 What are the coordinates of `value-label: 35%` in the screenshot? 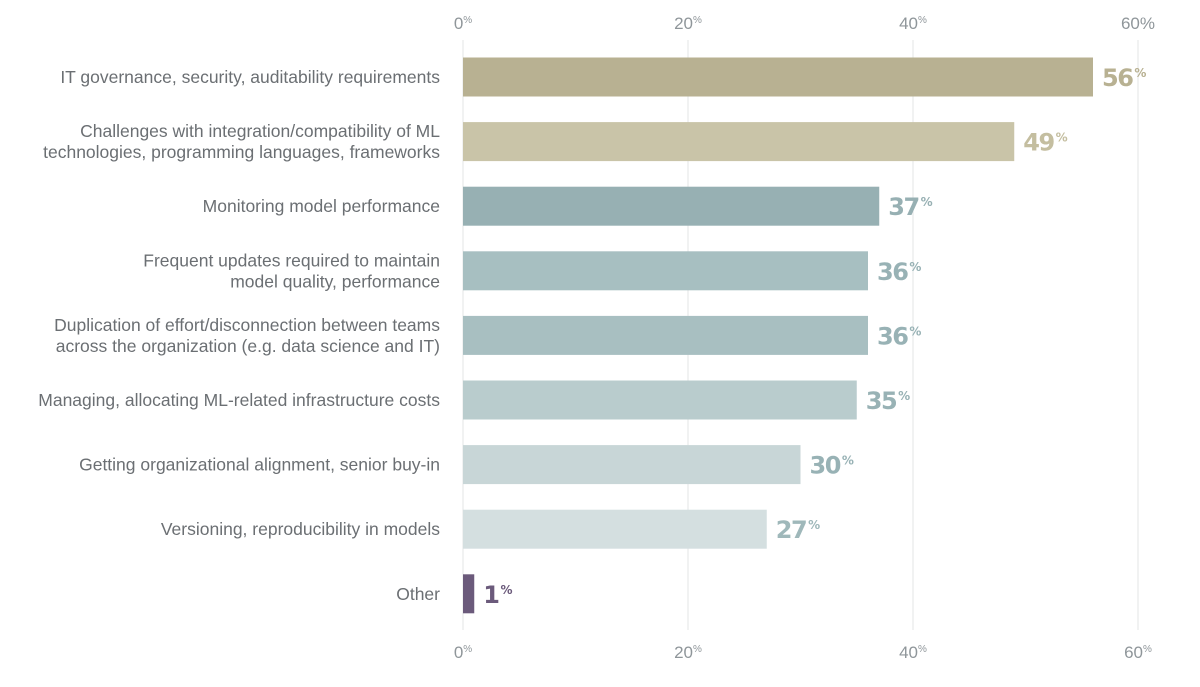 It's located at (888, 401).